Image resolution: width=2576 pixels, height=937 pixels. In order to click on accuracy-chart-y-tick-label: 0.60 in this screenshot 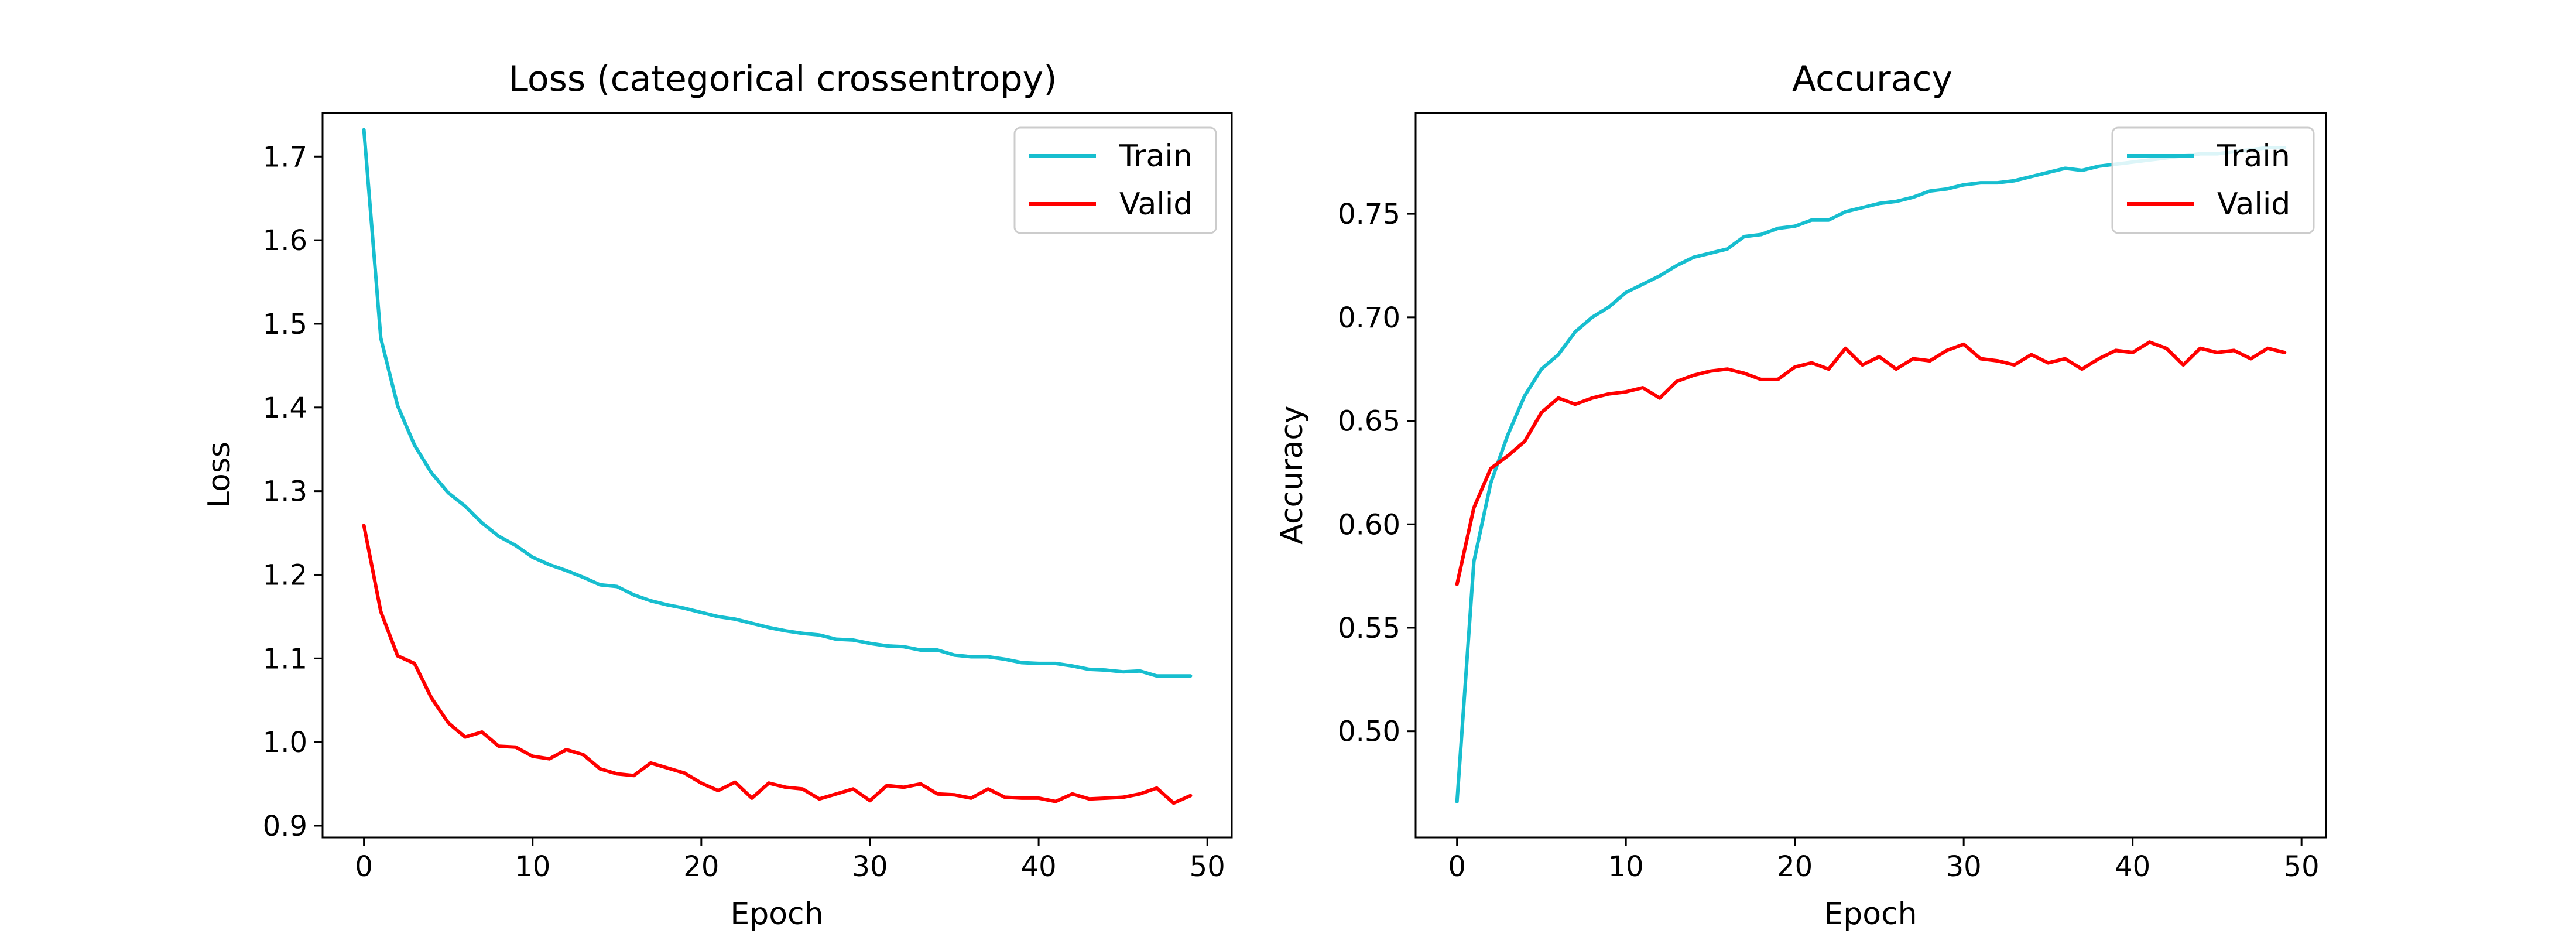, I will do `click(1369, 524)`.